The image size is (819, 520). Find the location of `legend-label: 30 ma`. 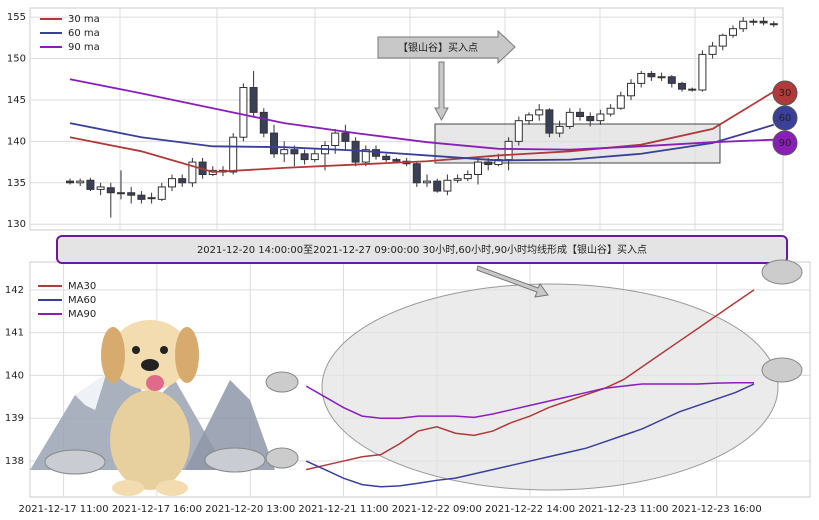

legend-label: 30 ma is located at coordinates (84, 19).